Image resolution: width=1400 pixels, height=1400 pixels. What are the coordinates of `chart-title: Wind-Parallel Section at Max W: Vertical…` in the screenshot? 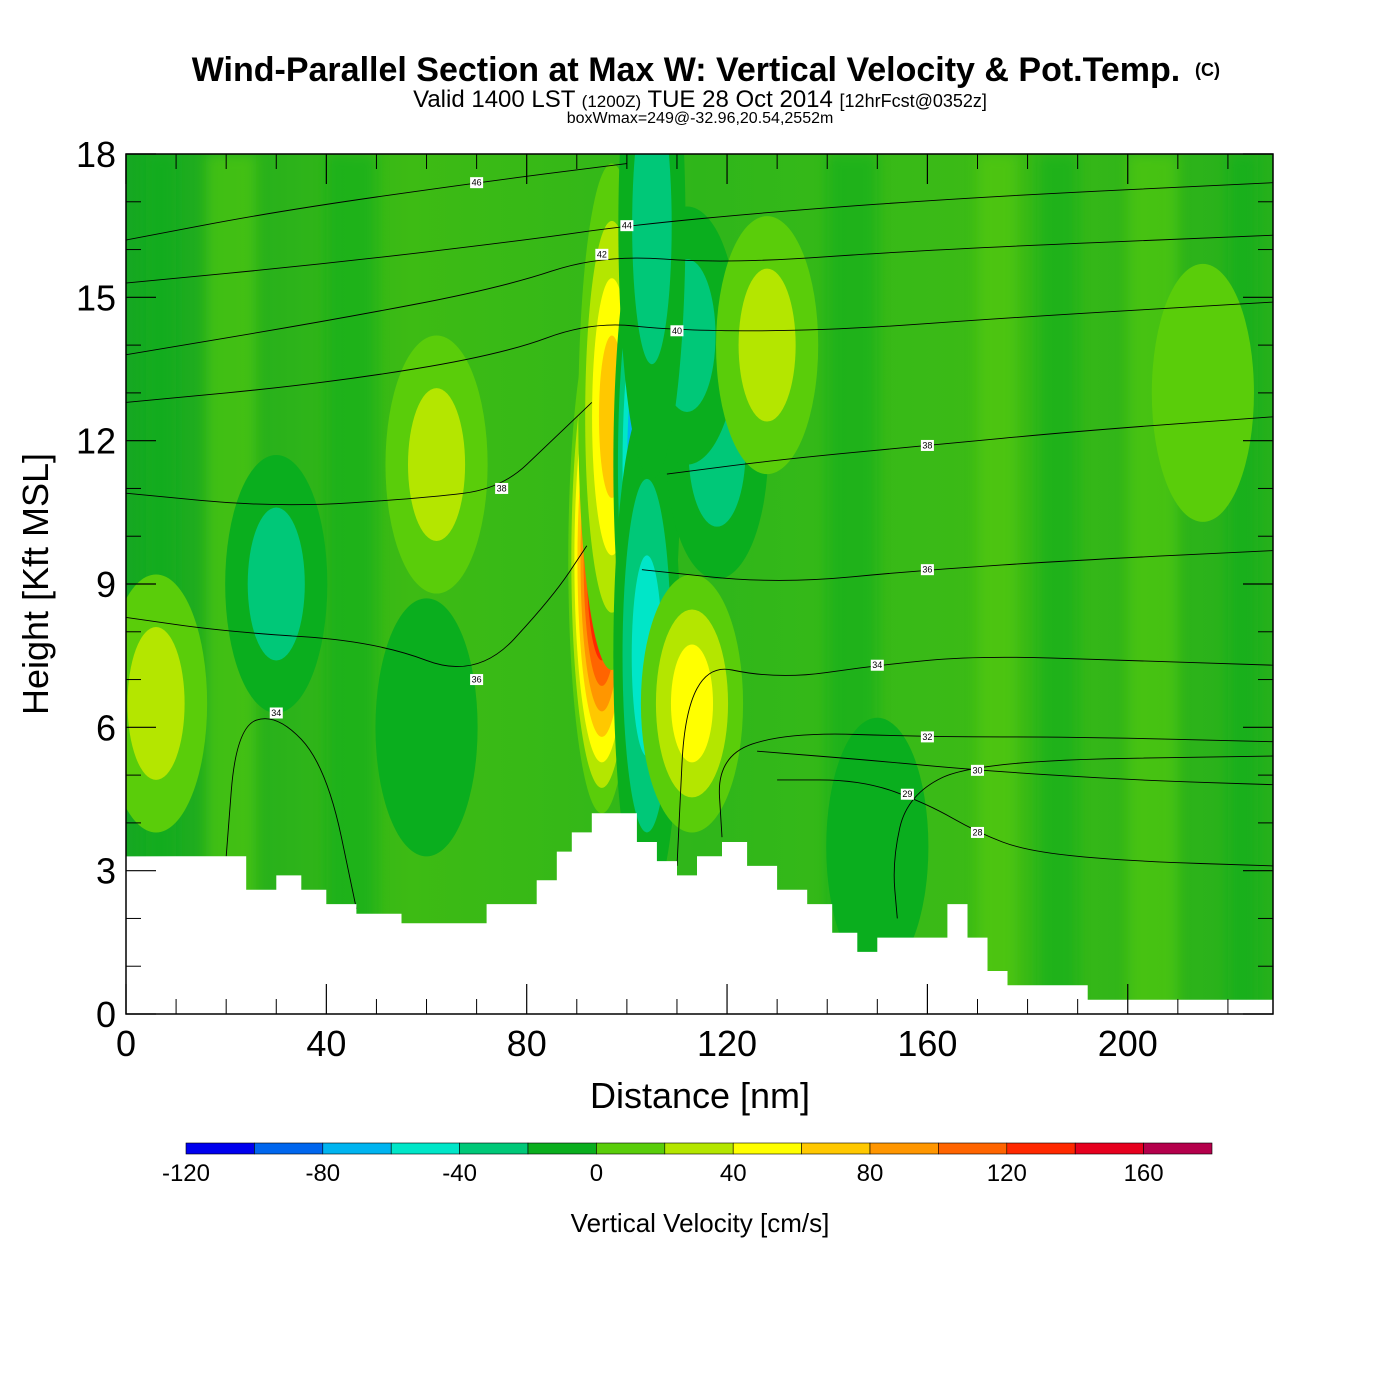 It's located at (686, 70).